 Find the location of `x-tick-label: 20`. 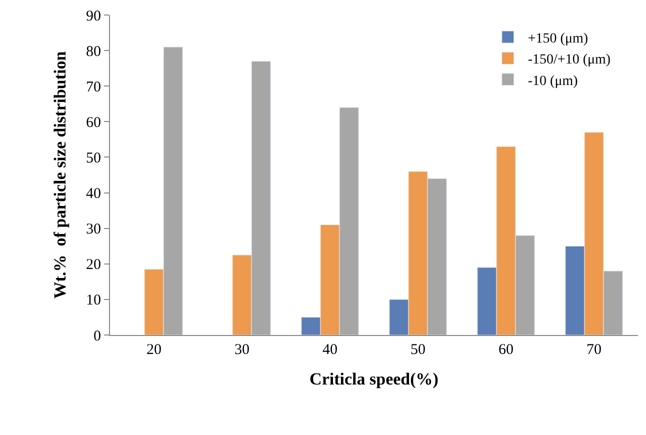

x-tick-label: 20 is located at coordinates (154, 350).